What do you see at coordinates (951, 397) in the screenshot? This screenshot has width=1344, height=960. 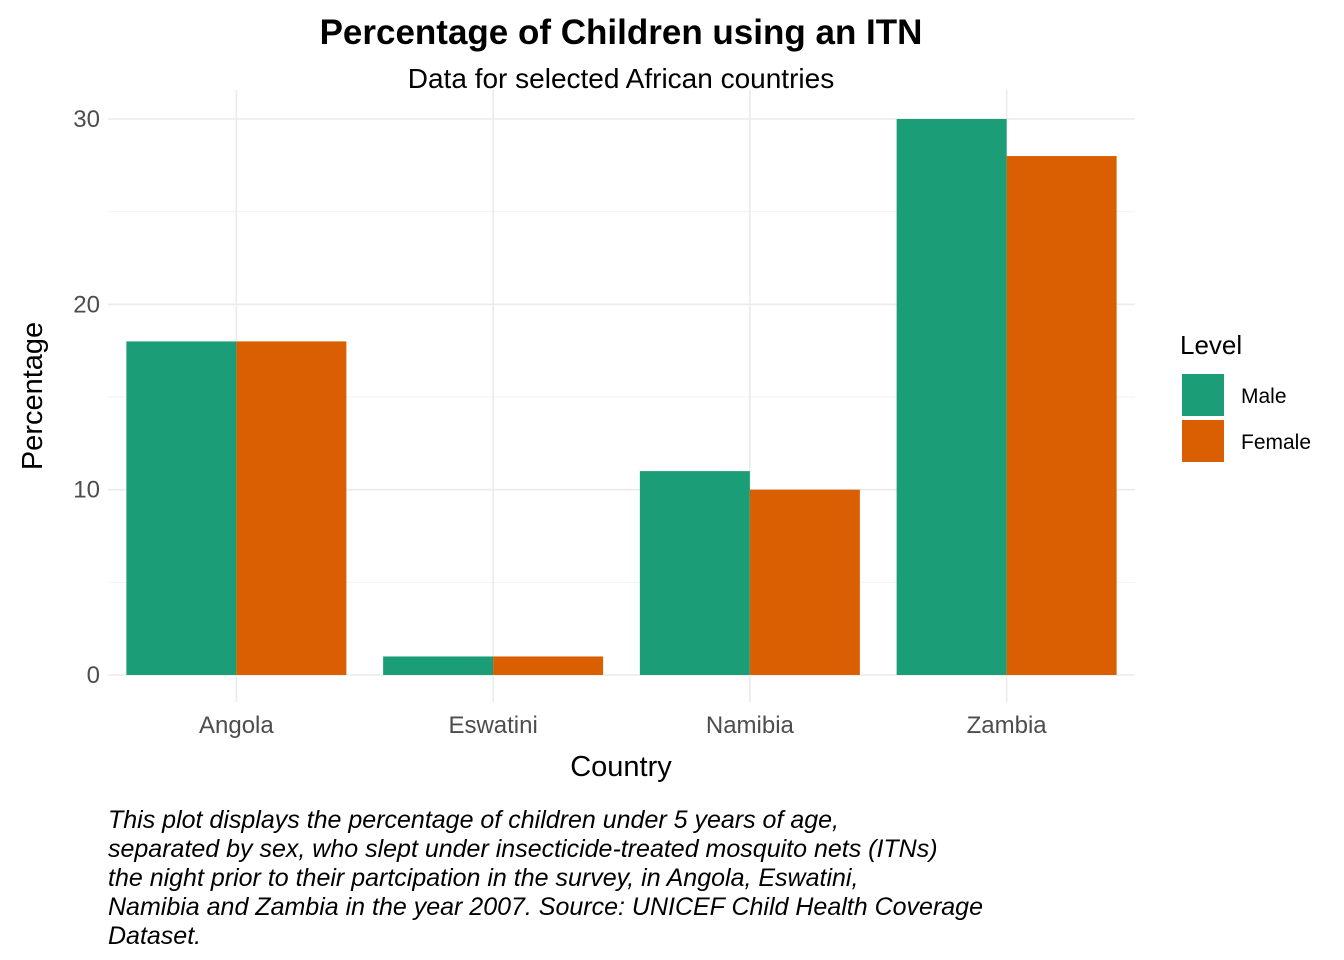 I see `bar-zambia-male` at bounding box center [951, 397].